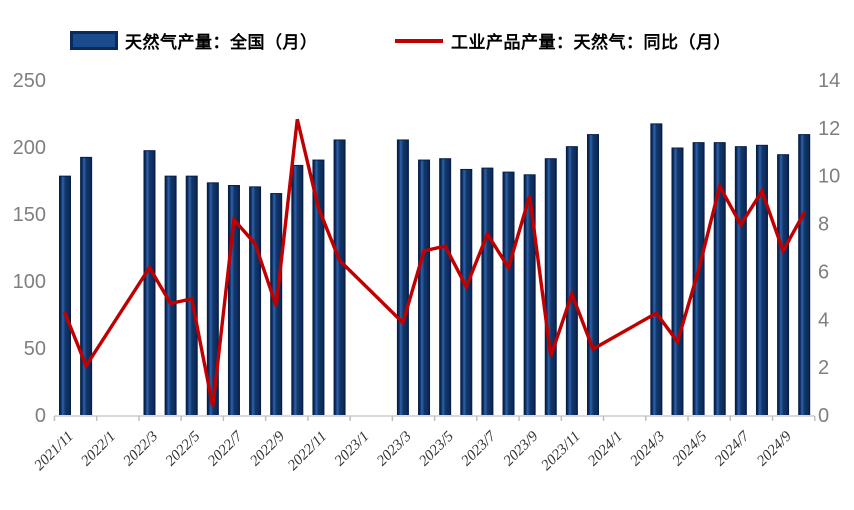 This screenshot has height=510, width=854. I want to click on chart-legend: 天然气产量：全国（月） 工业产品产量：天然气：同比（月）, so click(427, 39).